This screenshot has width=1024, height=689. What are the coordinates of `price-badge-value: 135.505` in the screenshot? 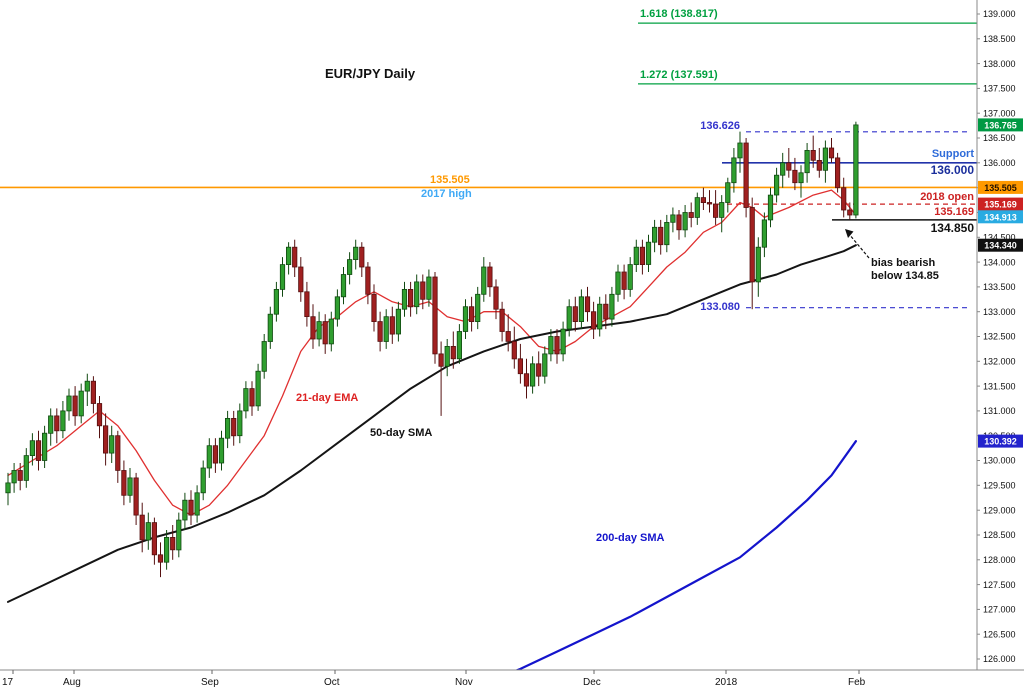 It's located at (1000, 188).